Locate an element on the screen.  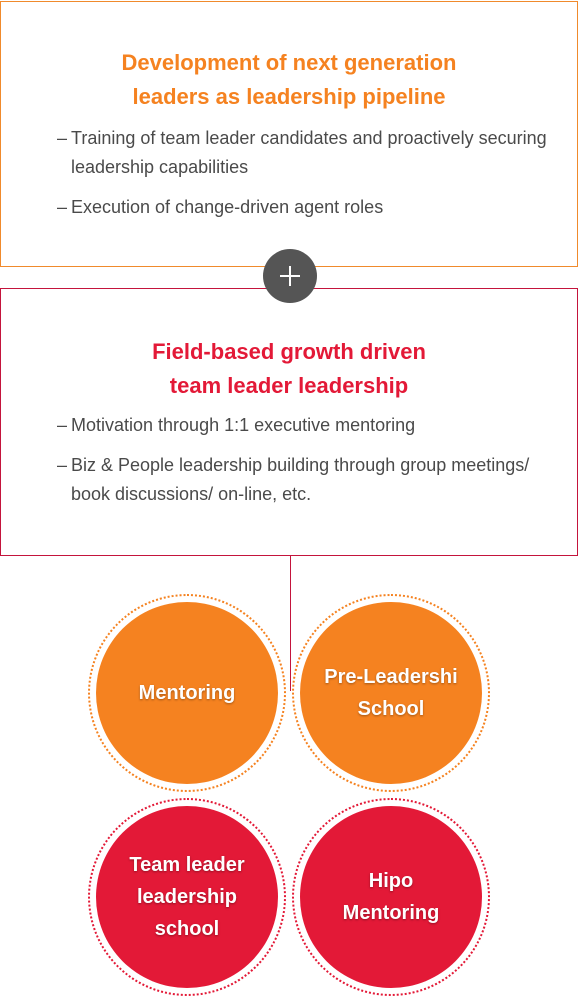
bullet-text: Execution of change-driven agent roles is located at coordinates (227, 207).